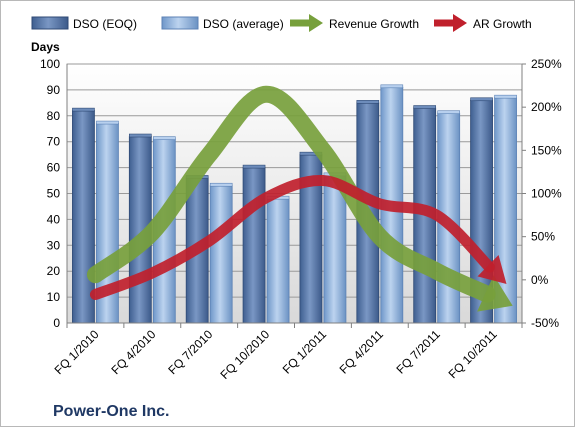 The height and width of the screenshot is (427, 575). Describe the element at coordinates (418, 352) in the screenshot. I see `x-tick-label: FQ 7/2011` at that location.